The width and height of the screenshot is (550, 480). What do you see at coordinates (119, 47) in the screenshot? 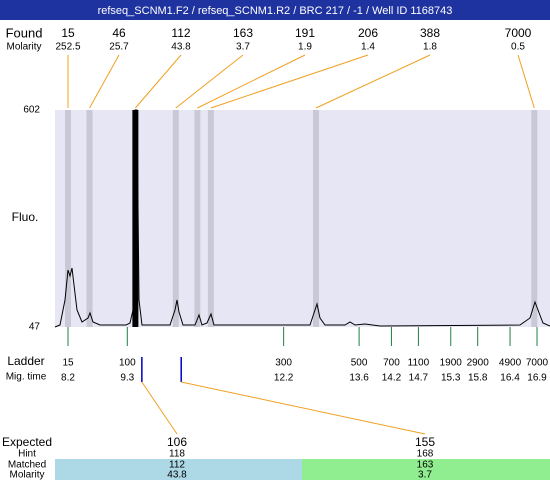
I see `found-molarity: 25.7` at bounding box center [119, 47].